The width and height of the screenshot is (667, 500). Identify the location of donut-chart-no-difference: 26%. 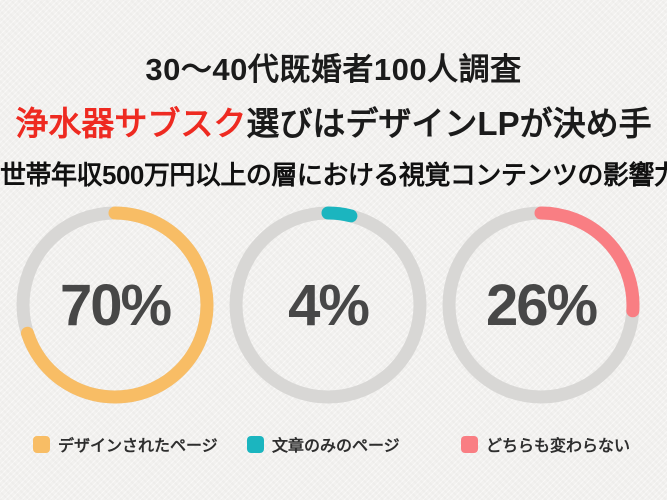
(541, 305).